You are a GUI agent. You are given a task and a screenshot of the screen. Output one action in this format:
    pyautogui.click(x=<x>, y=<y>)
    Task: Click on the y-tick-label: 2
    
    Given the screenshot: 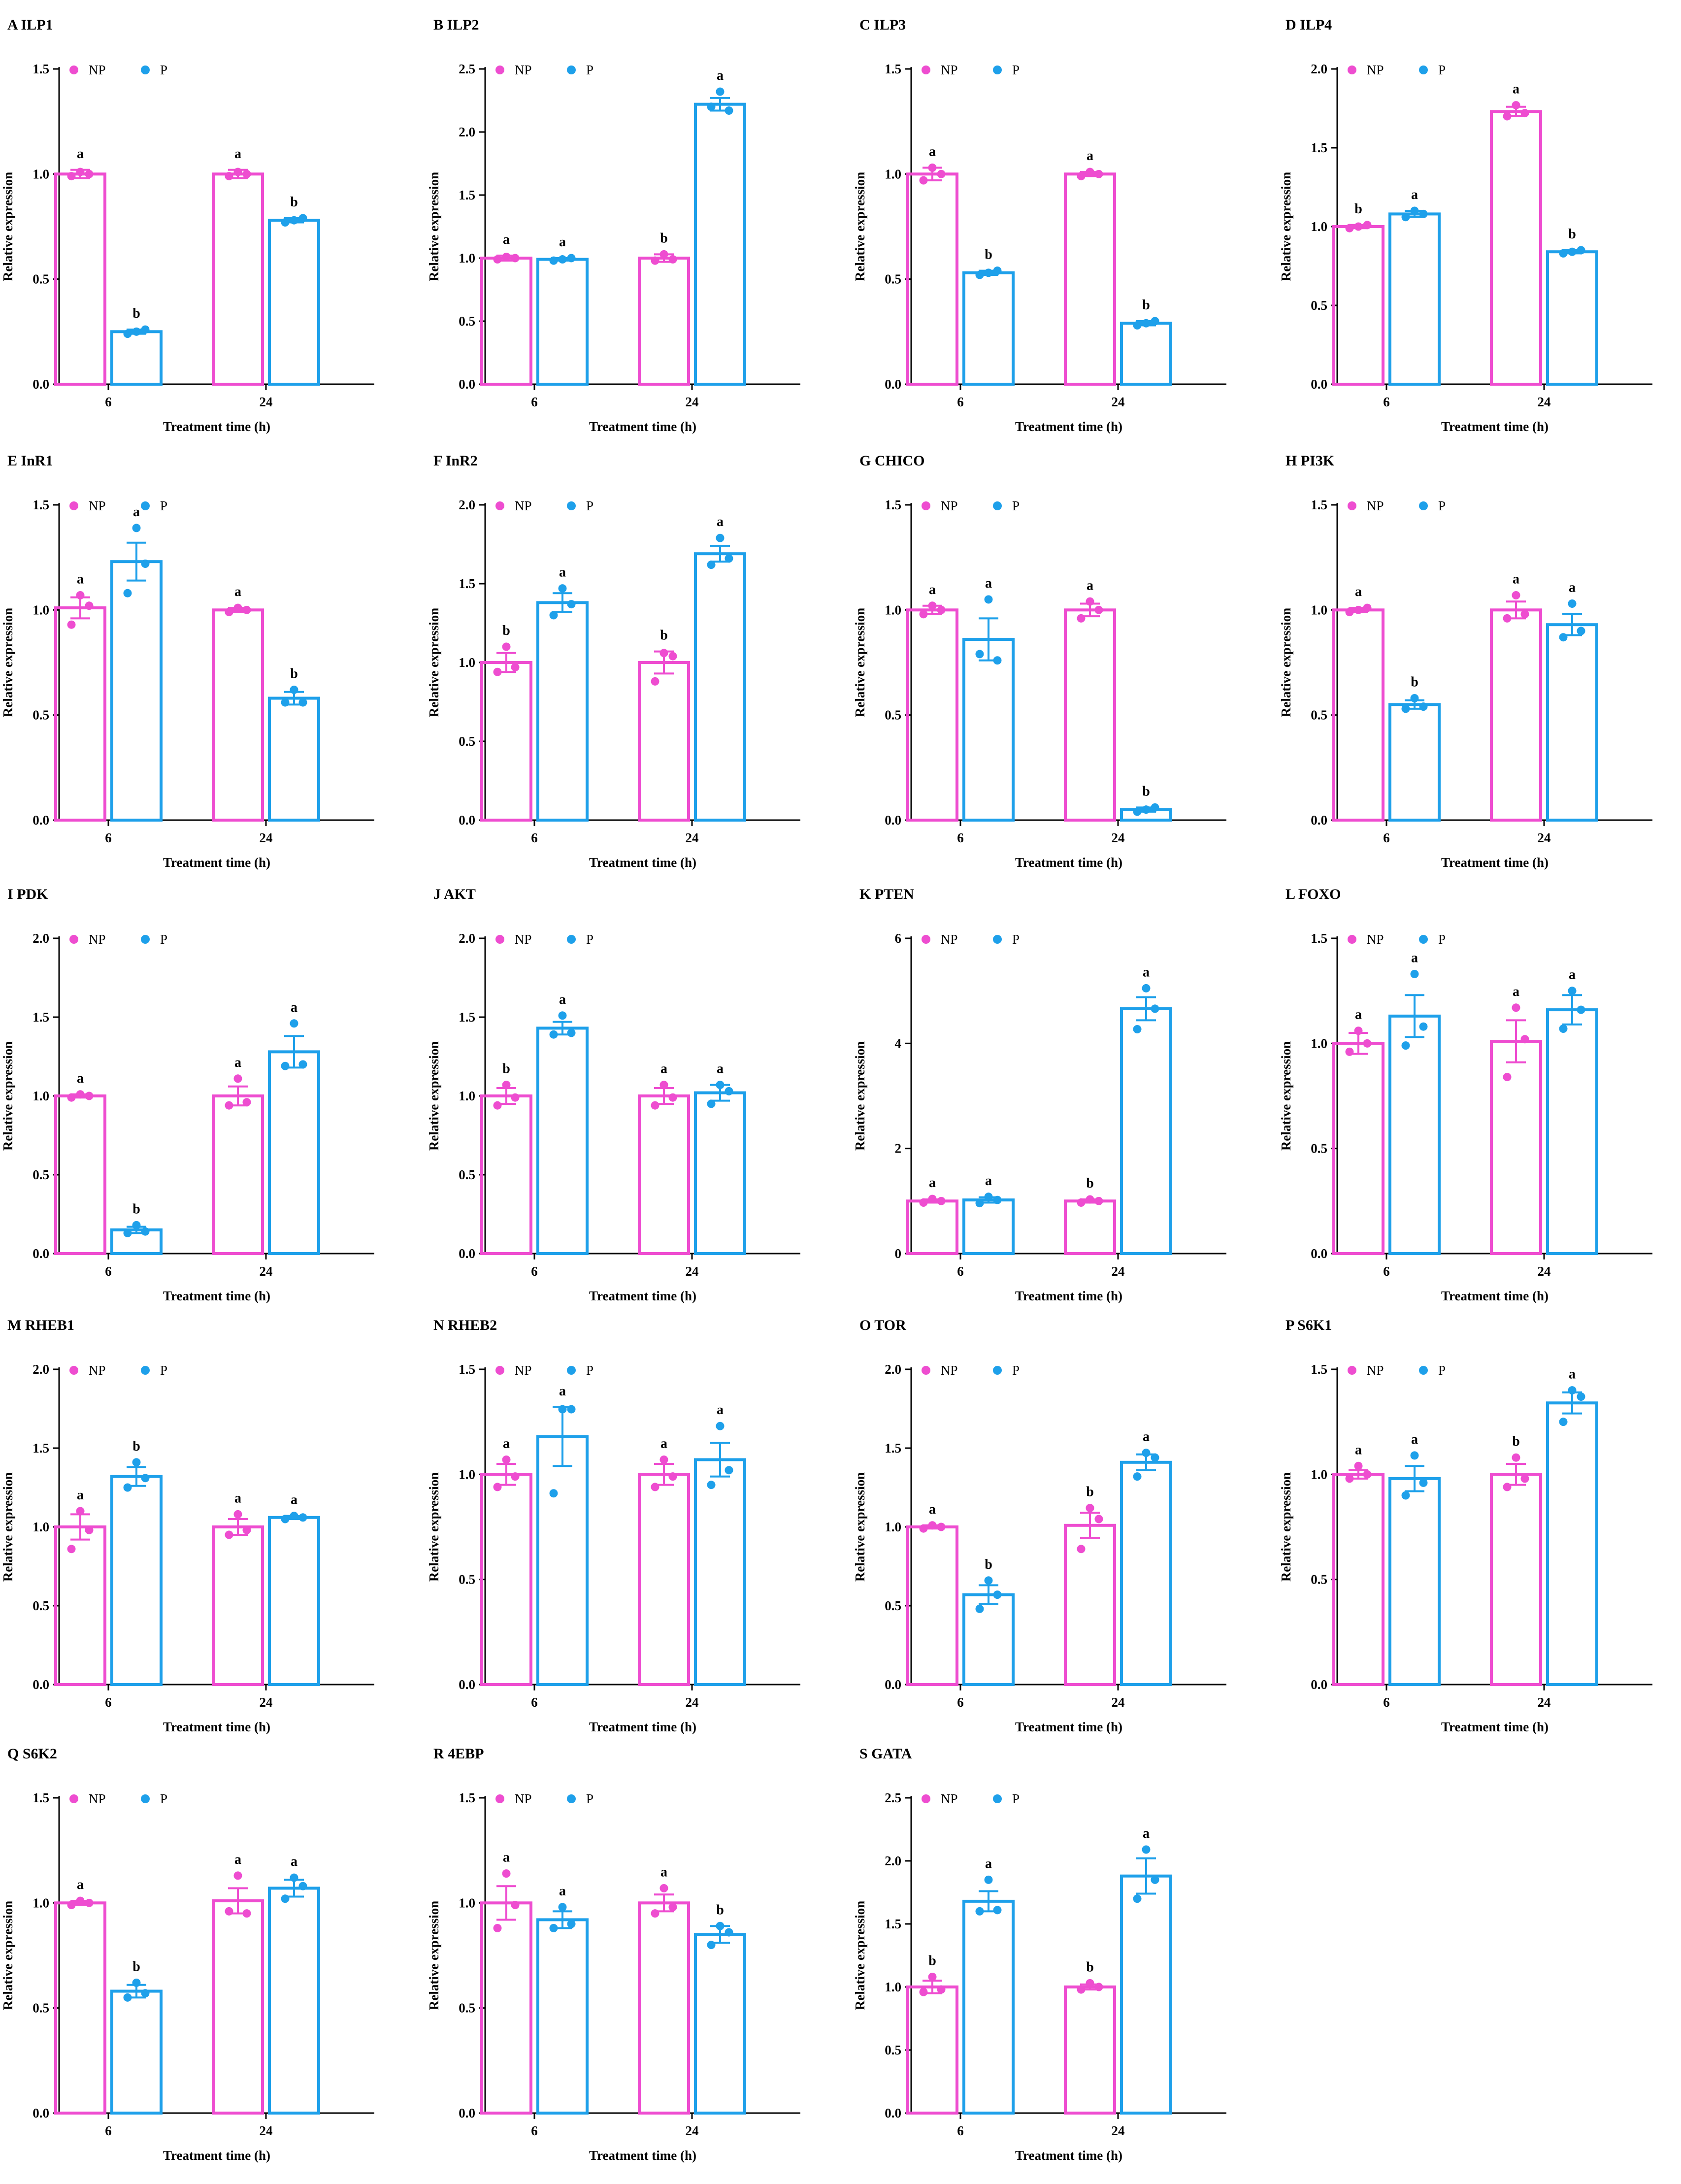 What is the action you would take?
    pyautogui.click(x=898, y=1148)
    